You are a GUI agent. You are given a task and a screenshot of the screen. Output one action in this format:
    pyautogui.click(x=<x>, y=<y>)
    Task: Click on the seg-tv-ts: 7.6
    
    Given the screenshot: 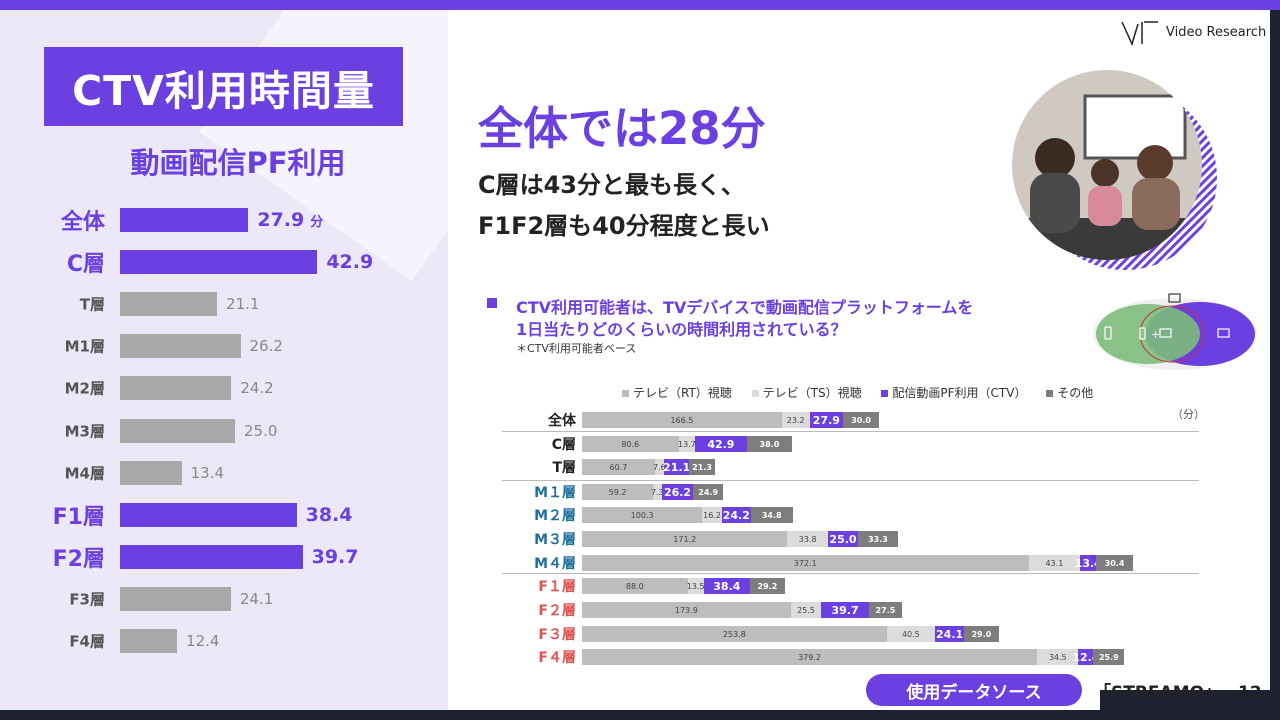 What is the action you would take?
    pyautogui.click(x=659, y=467)
    